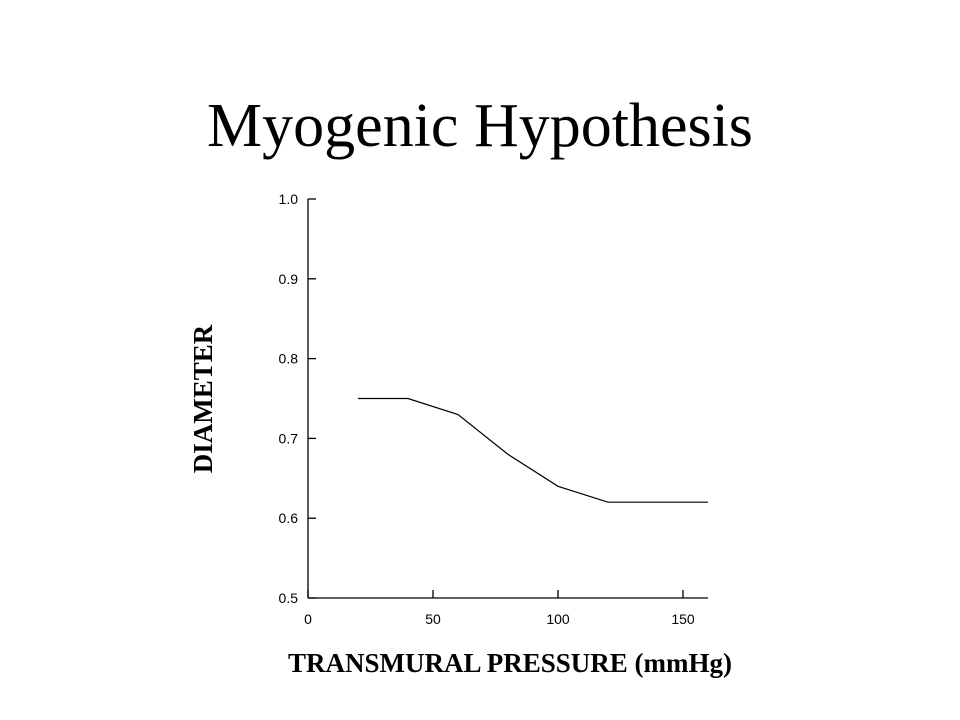  Describe the element at coordinates (289, 598) in the screenshot. I see `y-tick-label: 0.5` at that location.